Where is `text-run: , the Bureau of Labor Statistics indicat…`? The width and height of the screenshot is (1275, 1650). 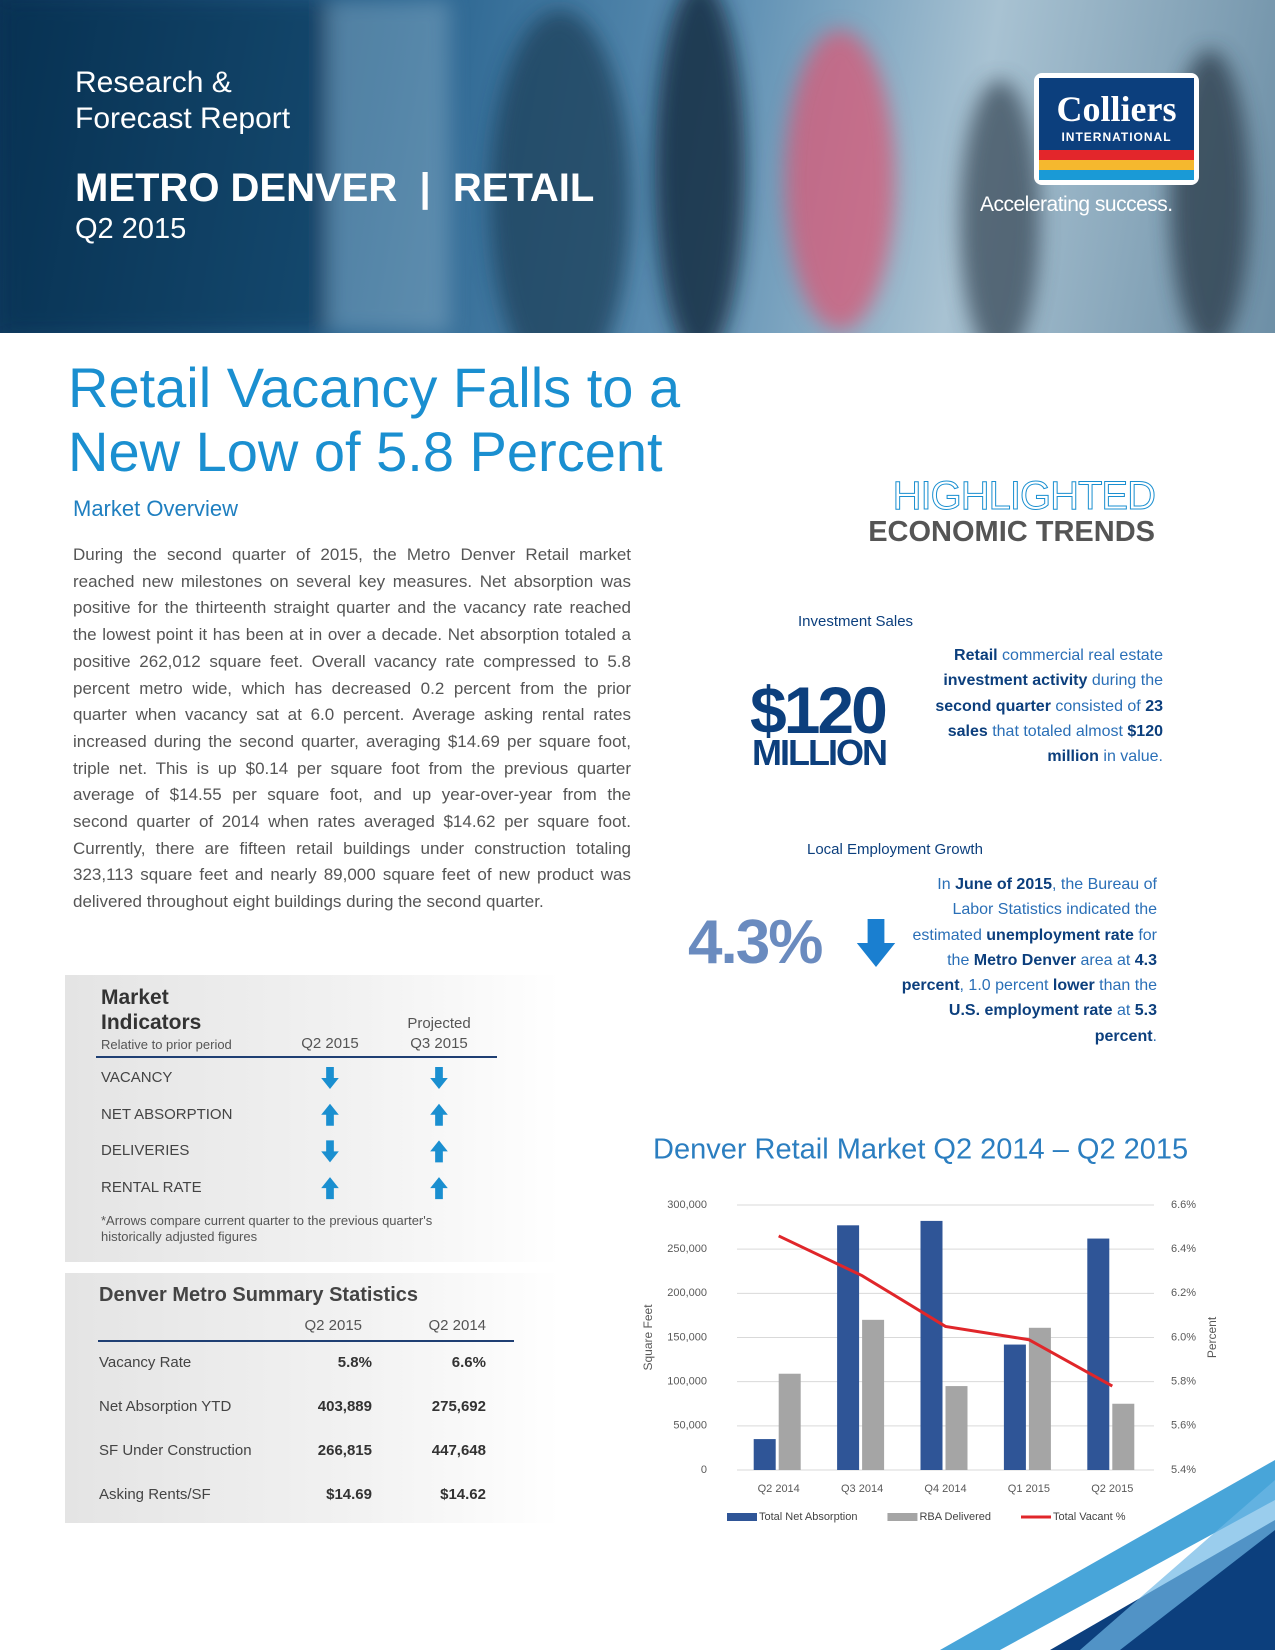 text-run: , the Bureau of Labor Statistics indicat… is located at coordinates (1034, 910).